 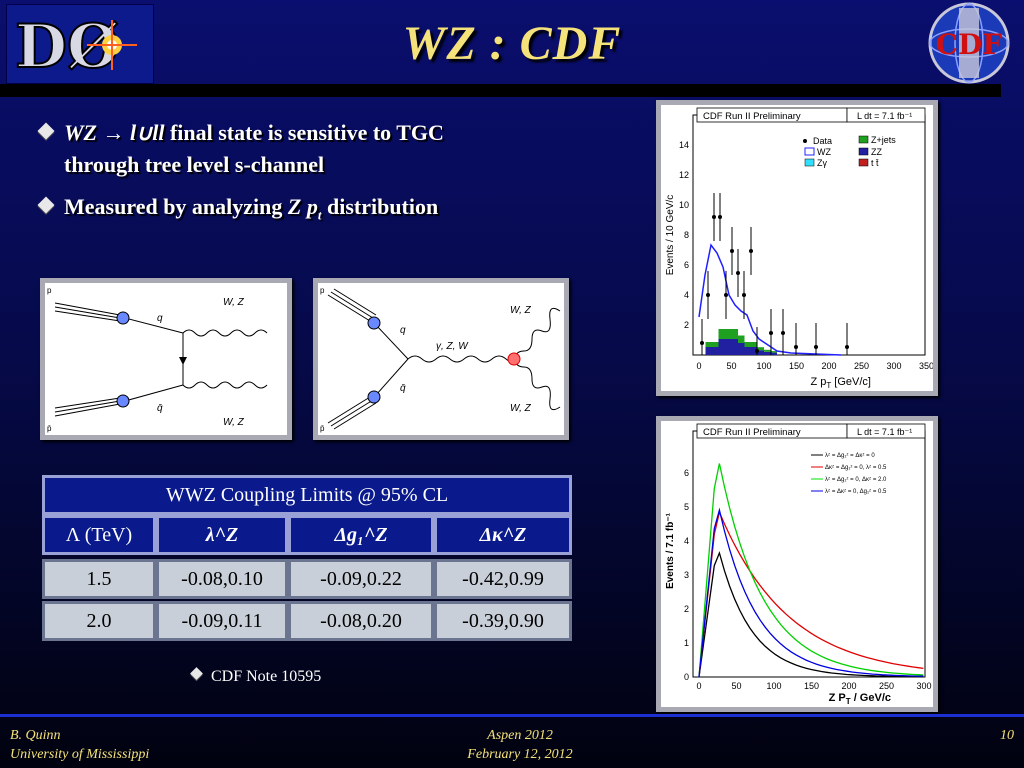 What do you see at coordinates (194, 164) in the screenshot?
I see `bullet-1-line2: through tree level s-channel` at bounding box center [194, 164].